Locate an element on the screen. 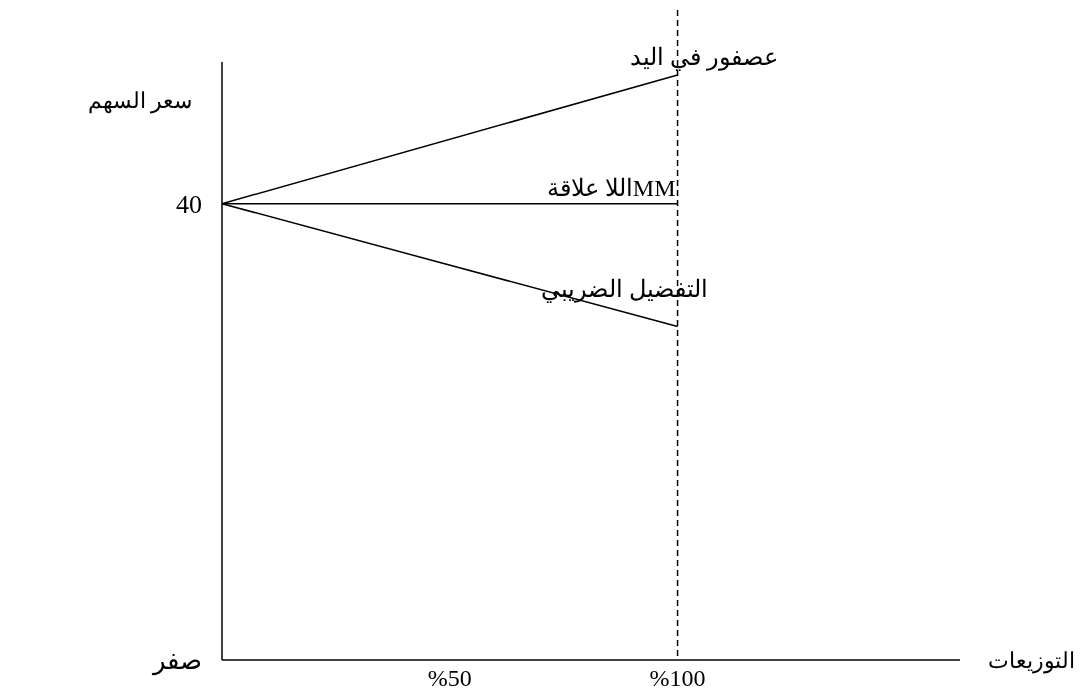 This screenshot has width=1086, height=694. text: صفر is located at coordinates (176, 661).